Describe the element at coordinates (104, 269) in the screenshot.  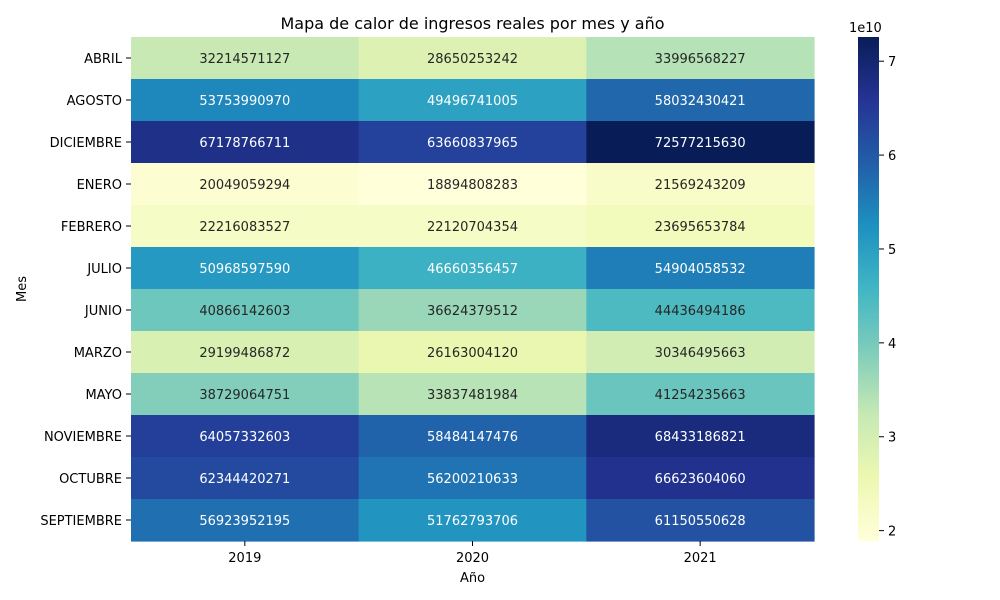
I see `y-tick-label: JULIO` at that location.